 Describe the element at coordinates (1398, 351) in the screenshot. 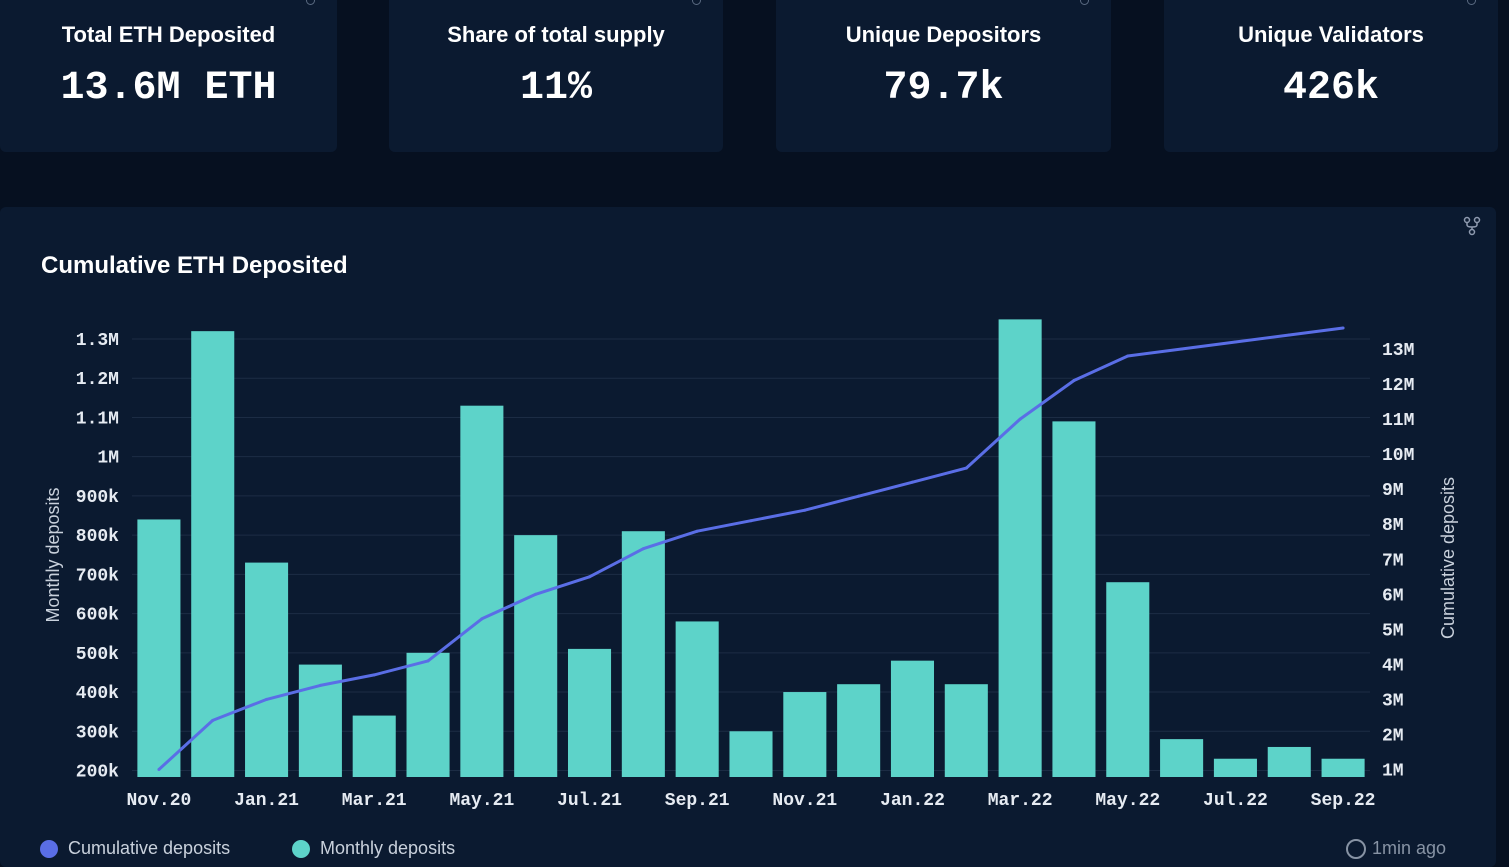

I see `y-right-tick-label: 13M` at that location.